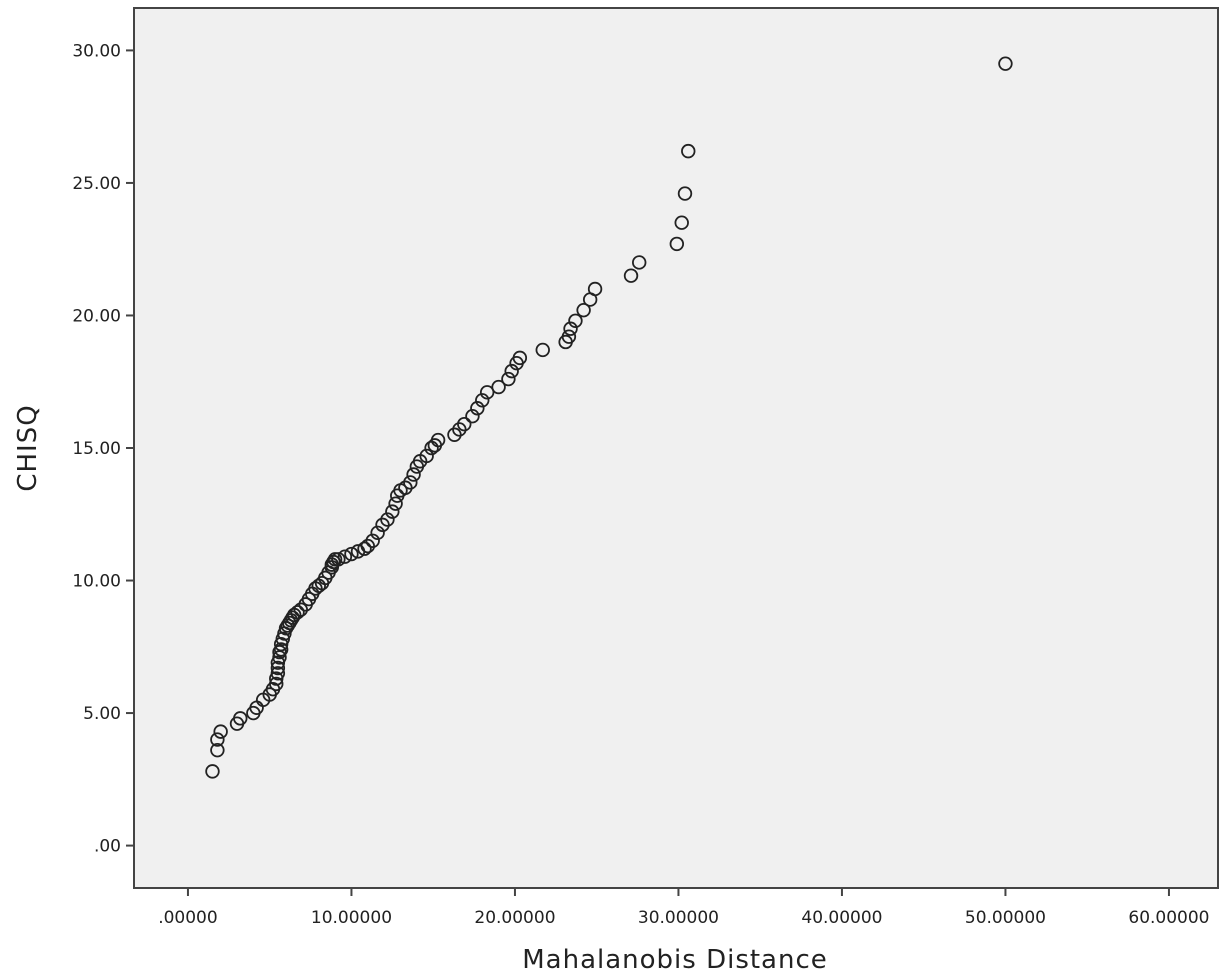  I want to click on x-tick-label: 10.00000, so click(351, 918).